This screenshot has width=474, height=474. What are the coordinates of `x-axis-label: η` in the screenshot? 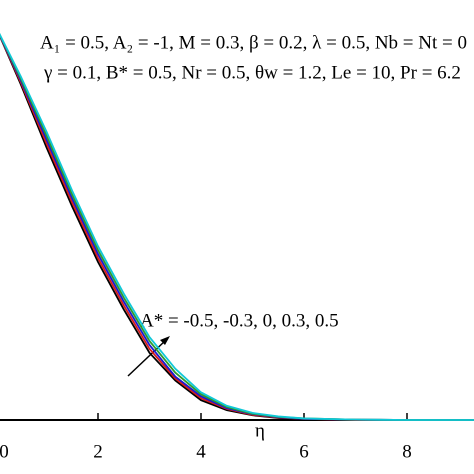 It's located at (260, 430).